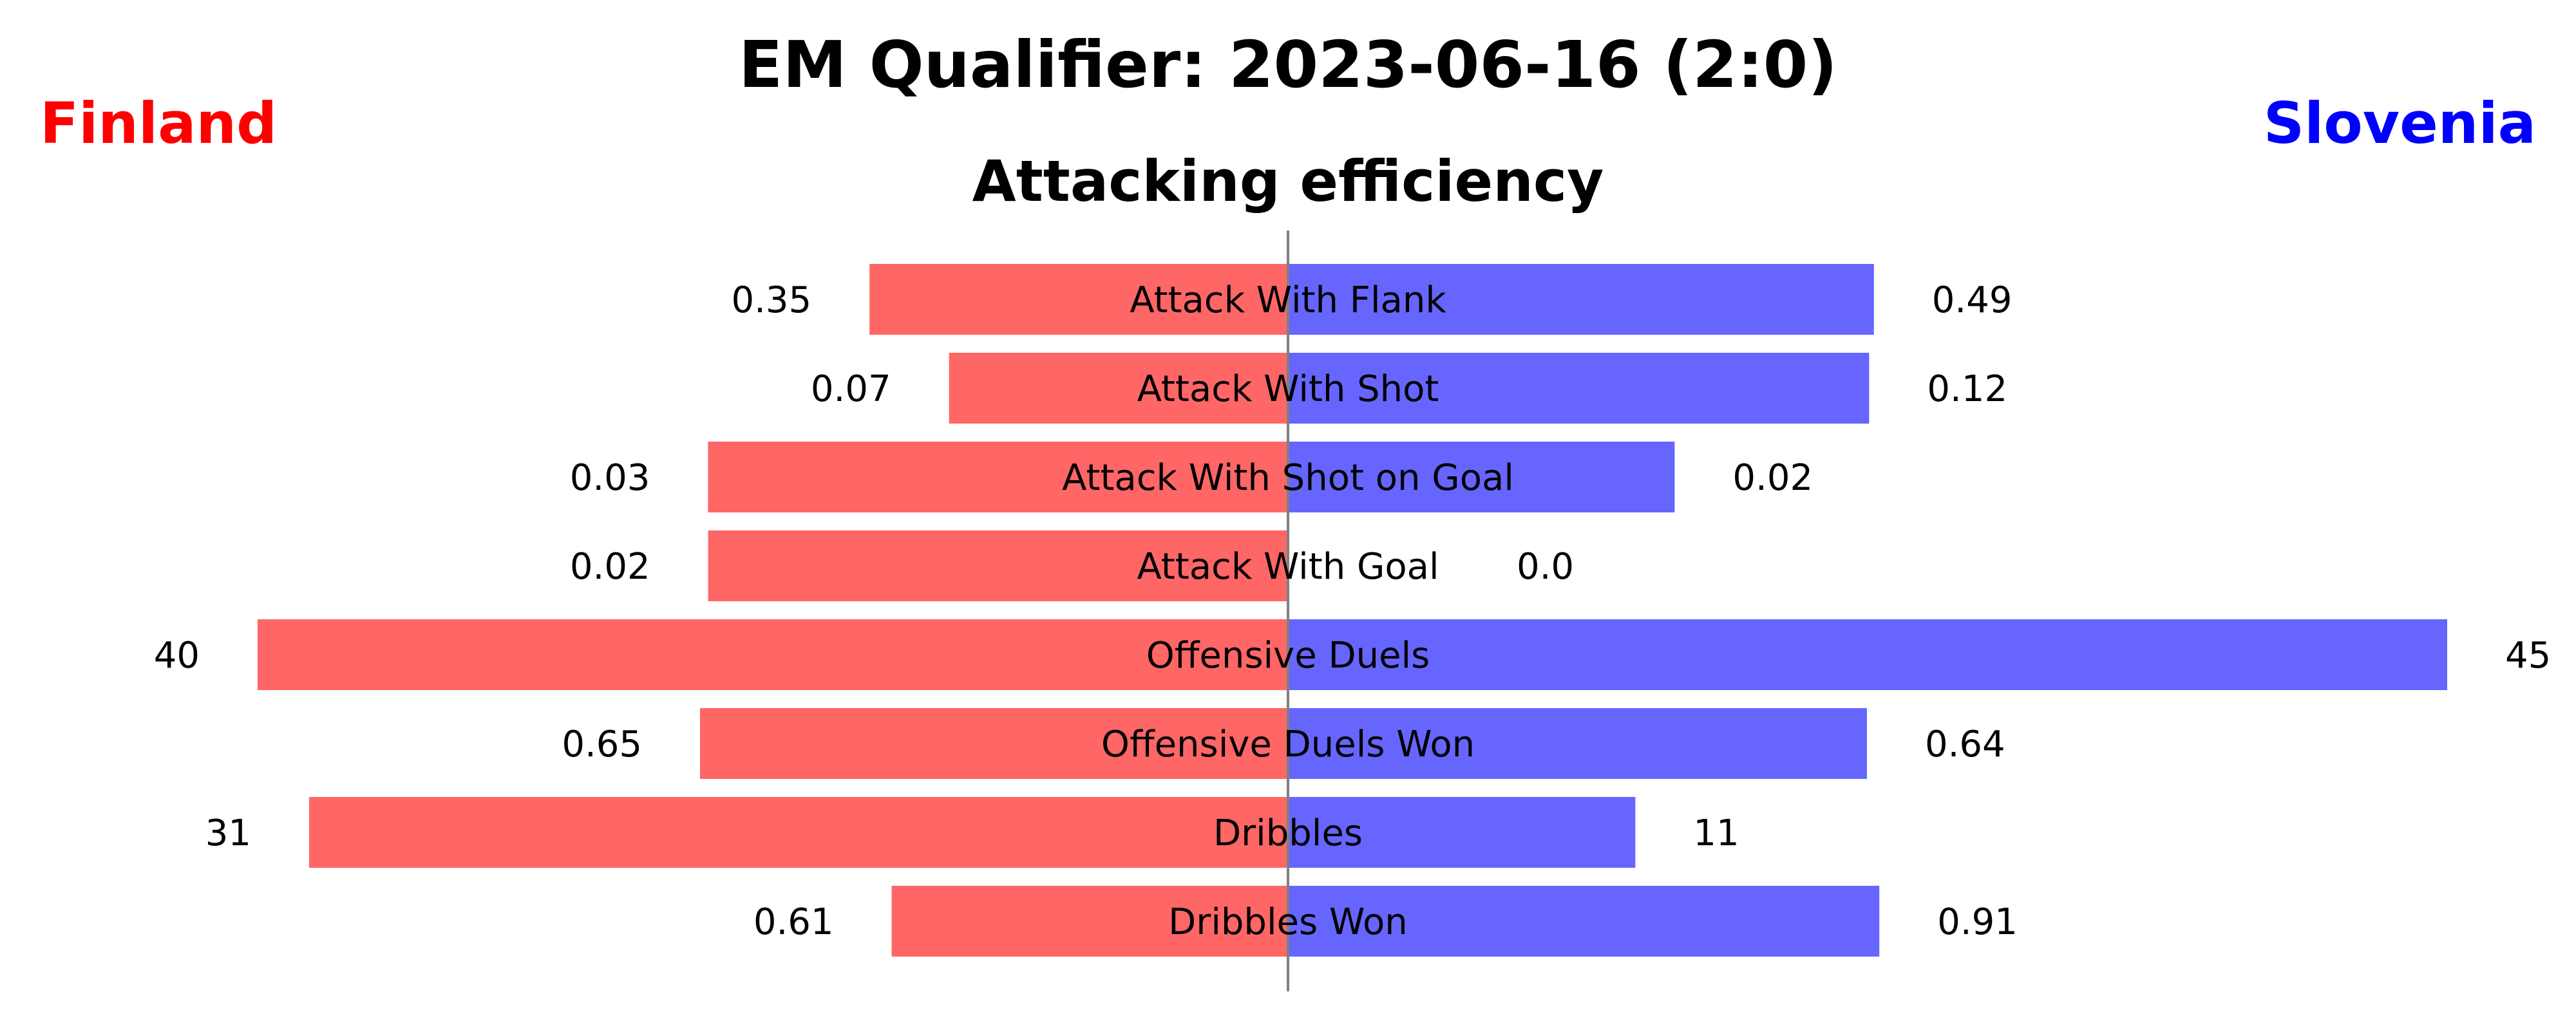 The image size is (2576, 1030). What do you see at coordinates (1288, 300) in the screenshot?
I see `category-label-0: Attack With Flank` at bounding box center [1288, 300].